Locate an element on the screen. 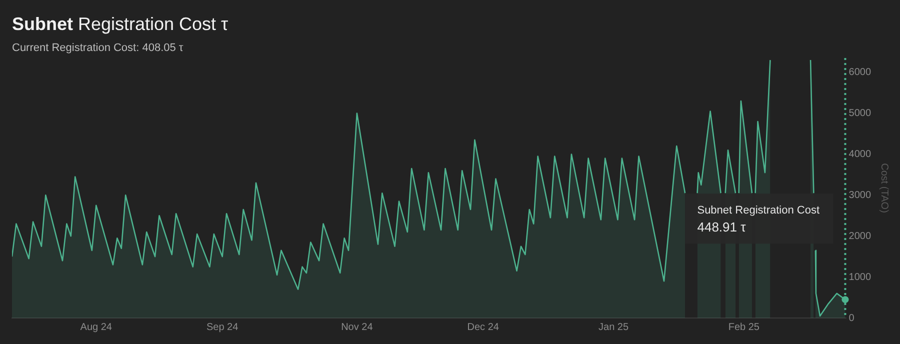  y-tick-label: 4000 is located at coordinates (860, 154).